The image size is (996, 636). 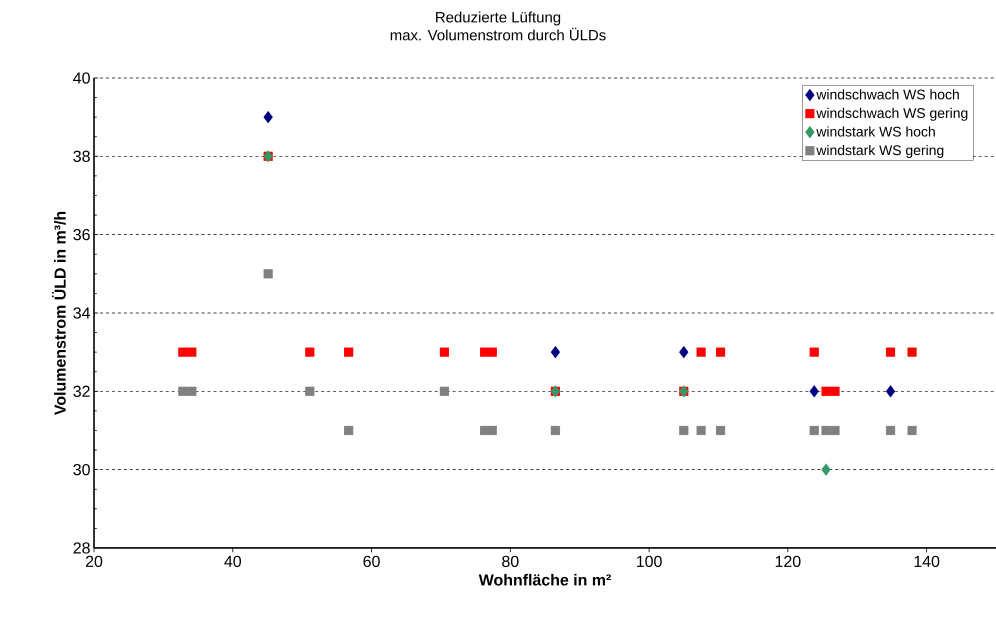 What do you see at coordinates (59, 314) in the screenshot?
I see `y-axis-title: Volumenstrom ÜLD in m³/h` at bounding box center [59, 314].